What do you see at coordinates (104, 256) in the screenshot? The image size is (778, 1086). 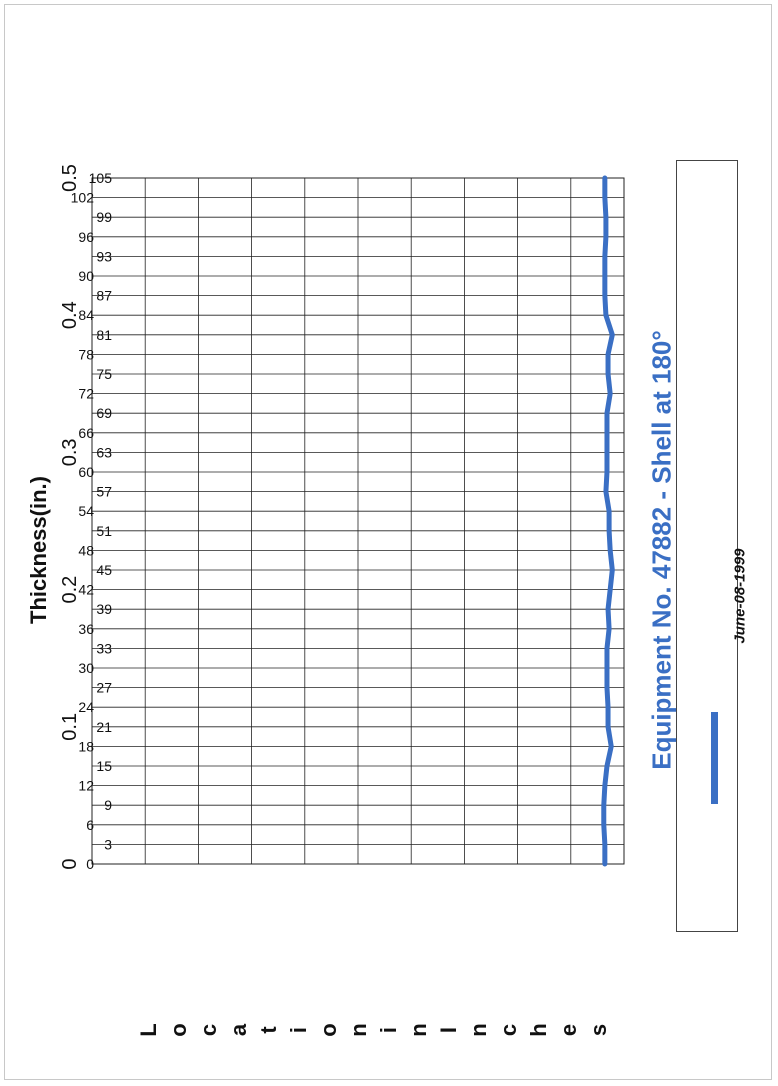 I see `location-tick-label: 93` at bounding box center [104, 256].